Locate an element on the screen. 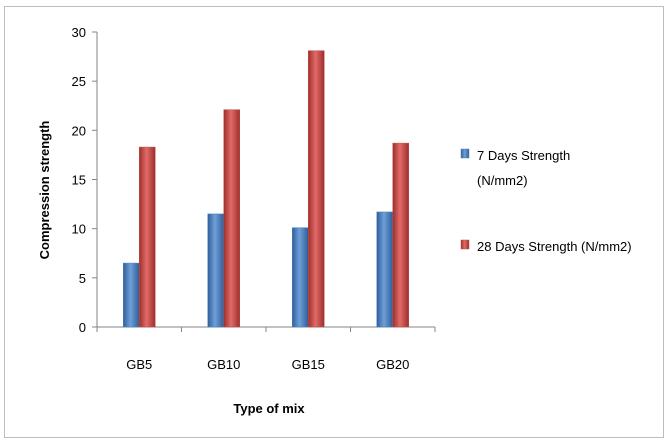  legend-label-series-1: 7 Days Strength is located at coordinates (523, 155).